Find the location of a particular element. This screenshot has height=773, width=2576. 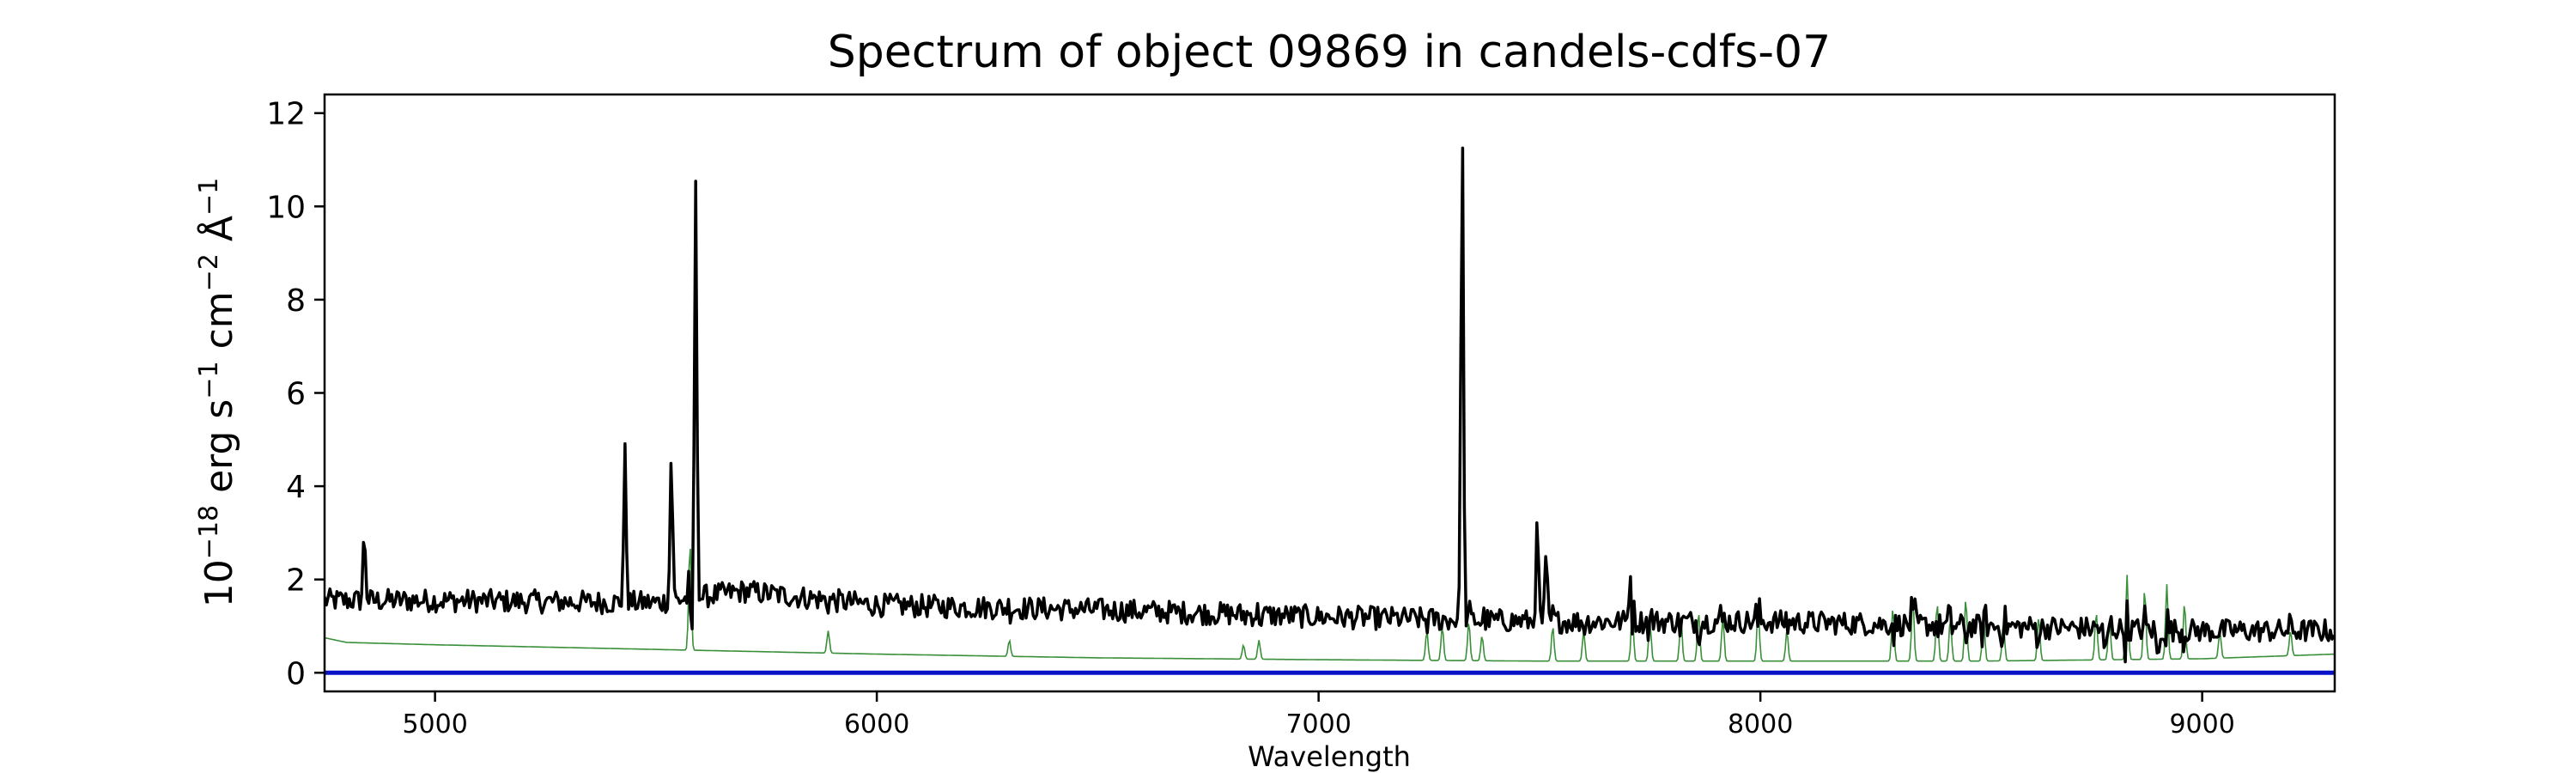

y-axis-ticks: 0 2 4 6 8 10 12 is located at coordinates (295, 394).